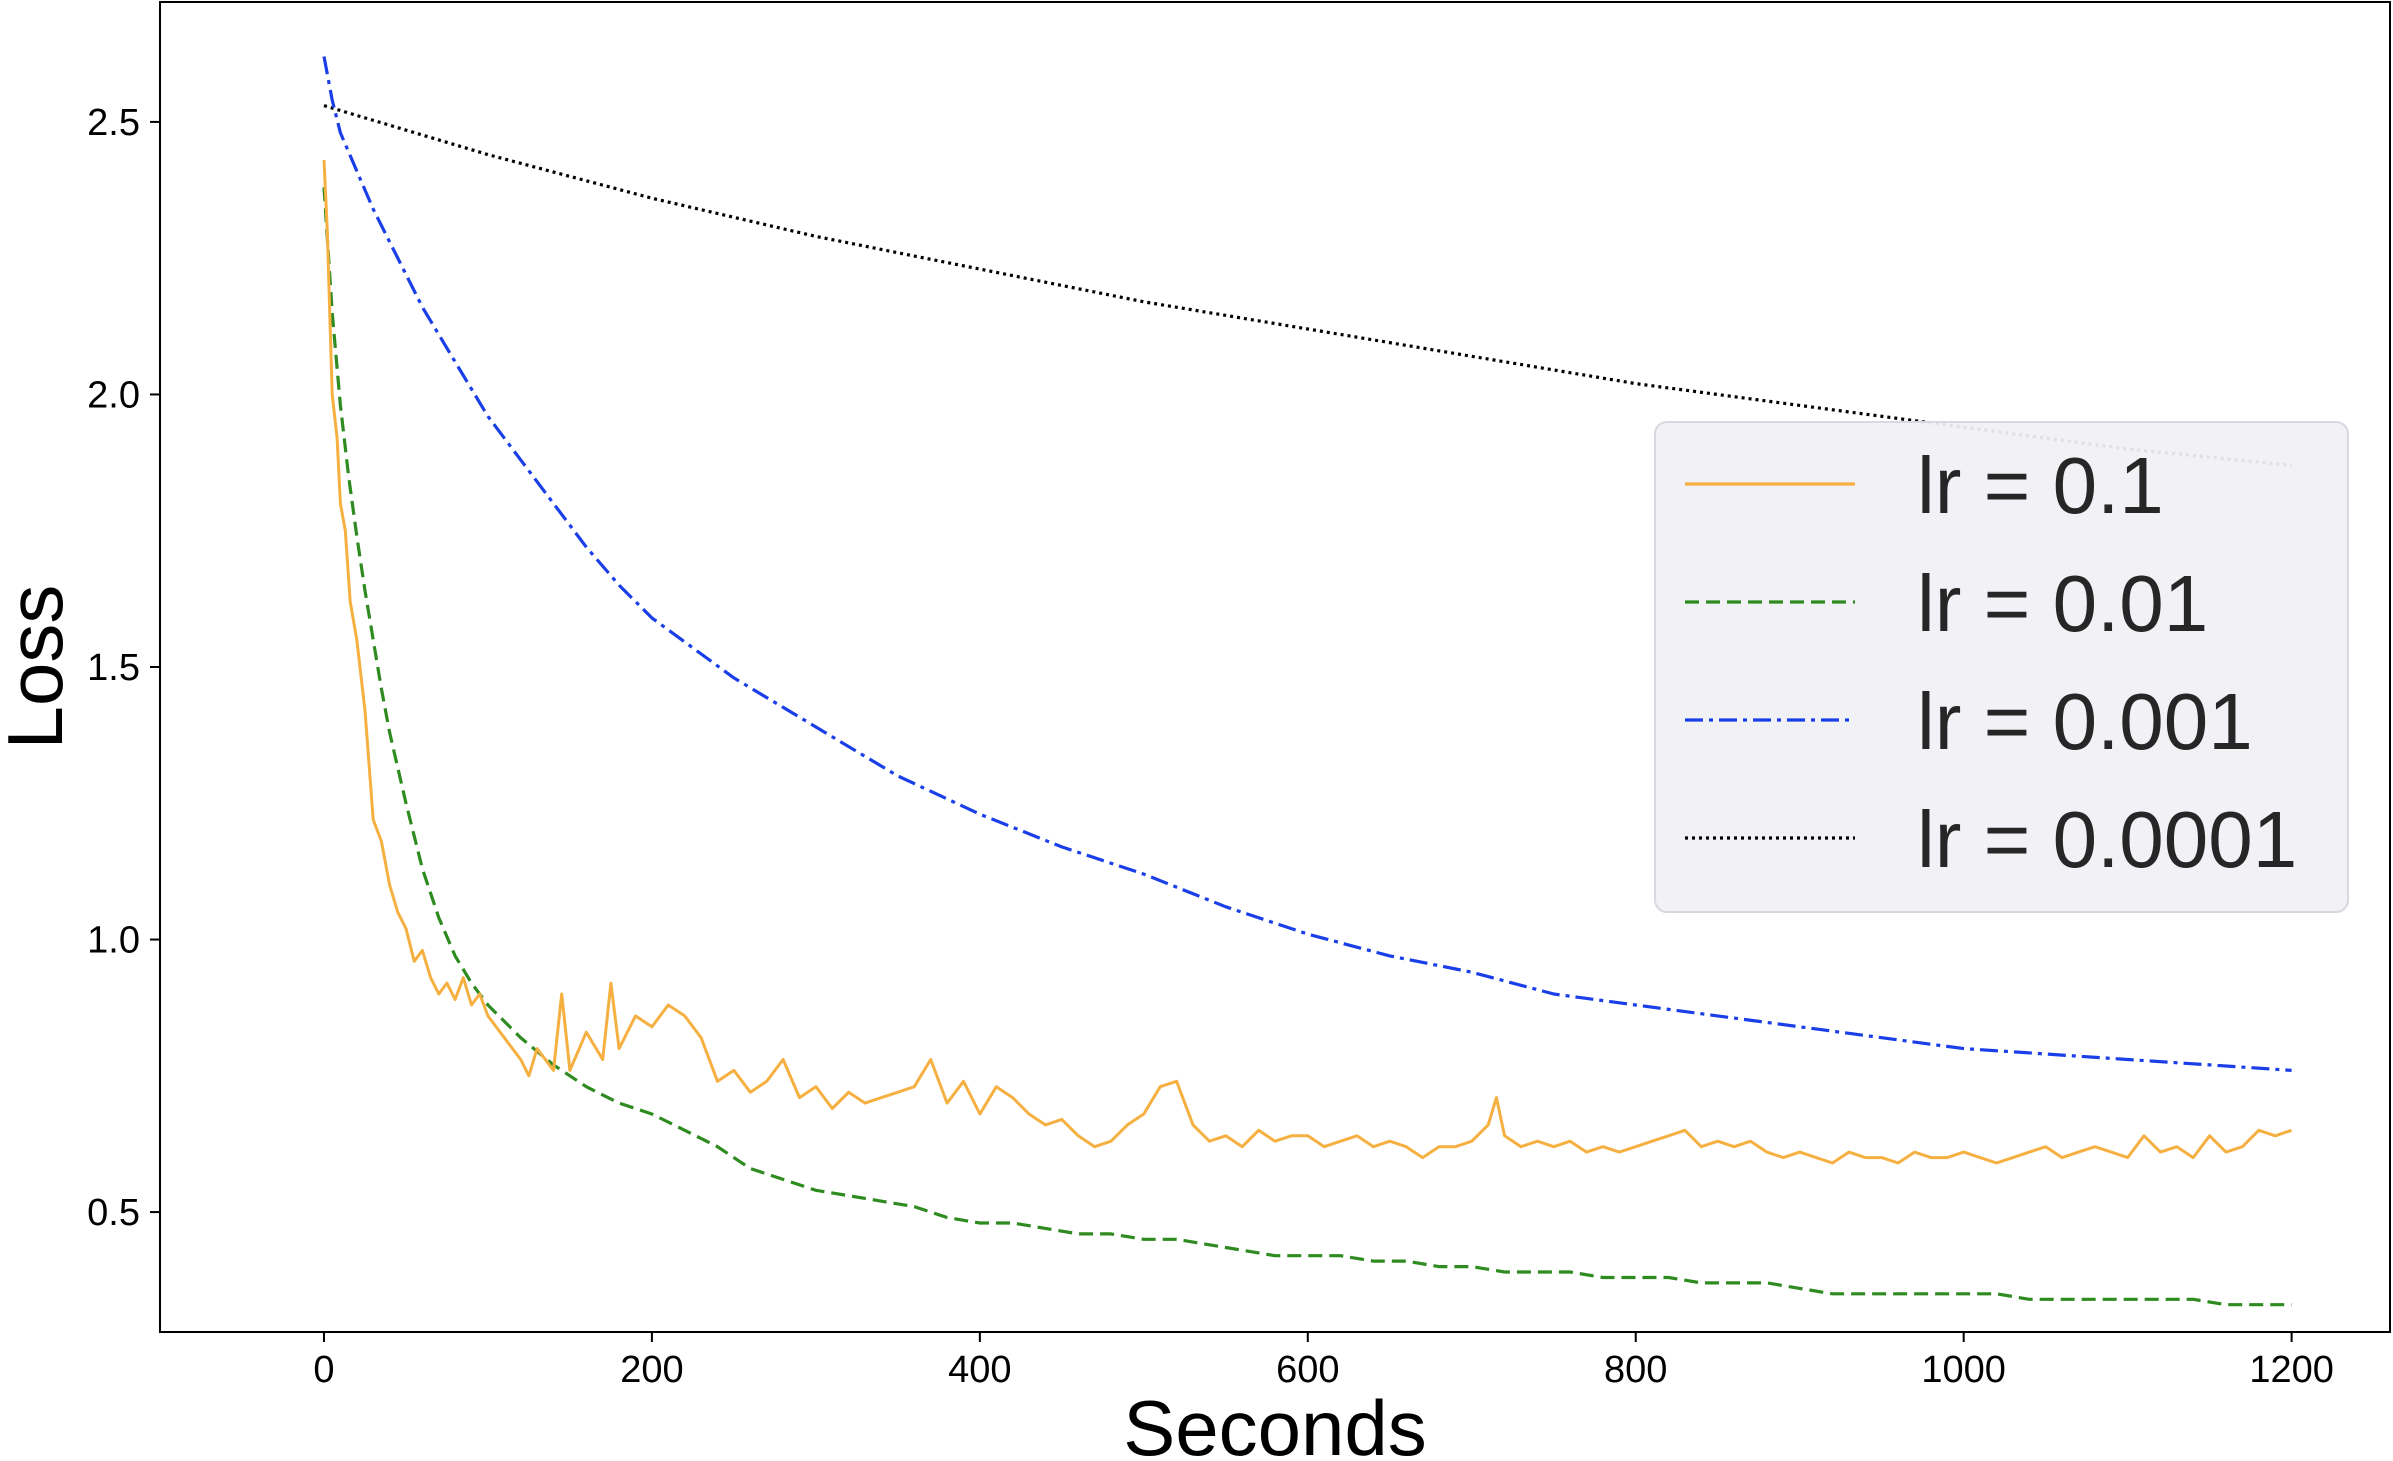  I want to click on legend-label-3: lr = 0.001, so click(2085, 721).